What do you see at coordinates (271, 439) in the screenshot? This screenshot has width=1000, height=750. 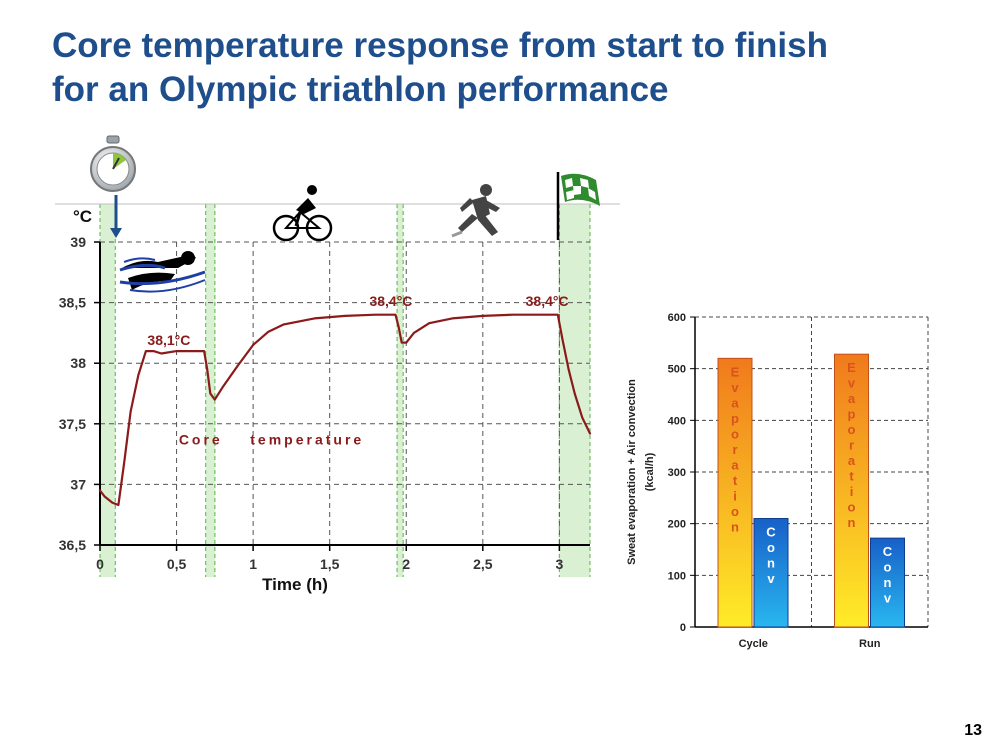 I see `series-label: Core temperature` at bounding box center [271, 439].